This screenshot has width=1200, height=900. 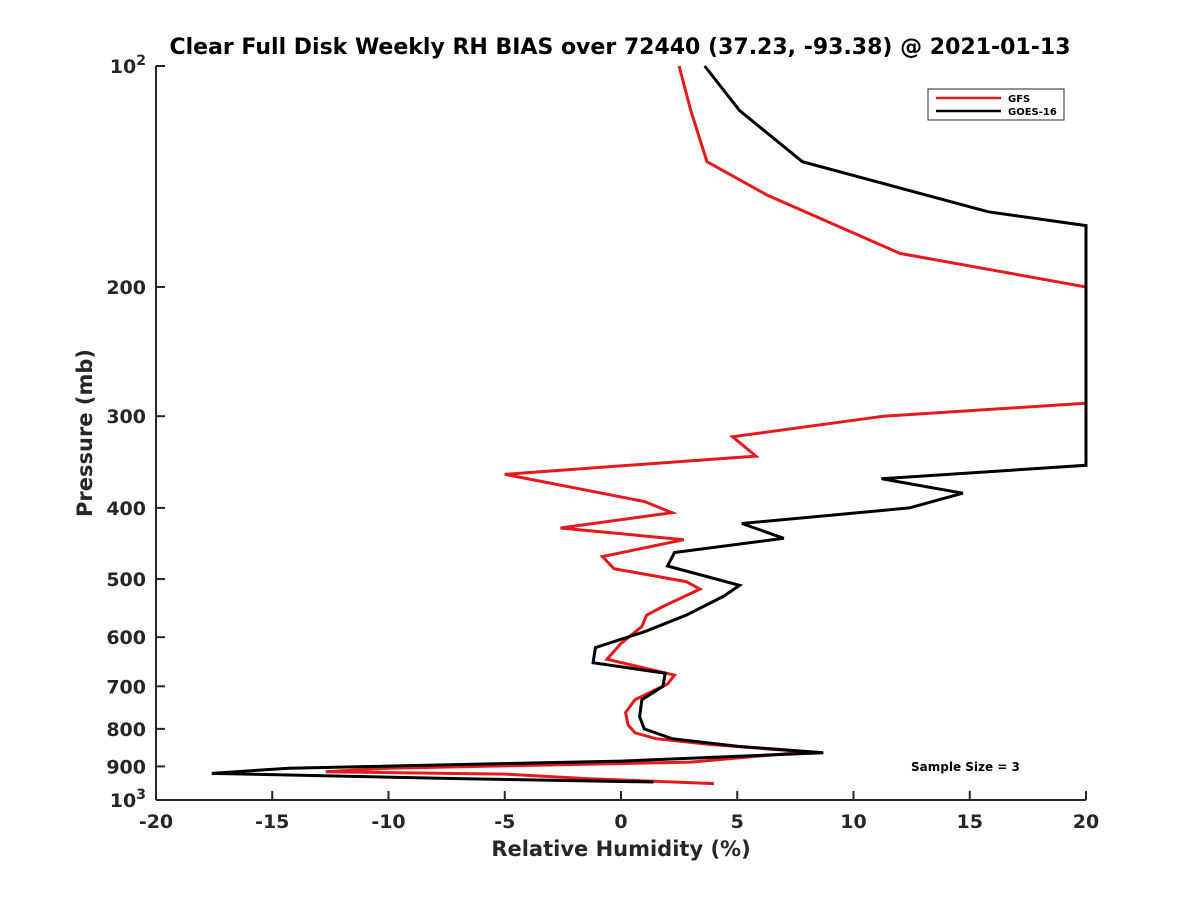 What do you see at coordinates (1019, 99) in the screenshot?
I see `legend-label: GFS` at bounding box center [1019, 99].